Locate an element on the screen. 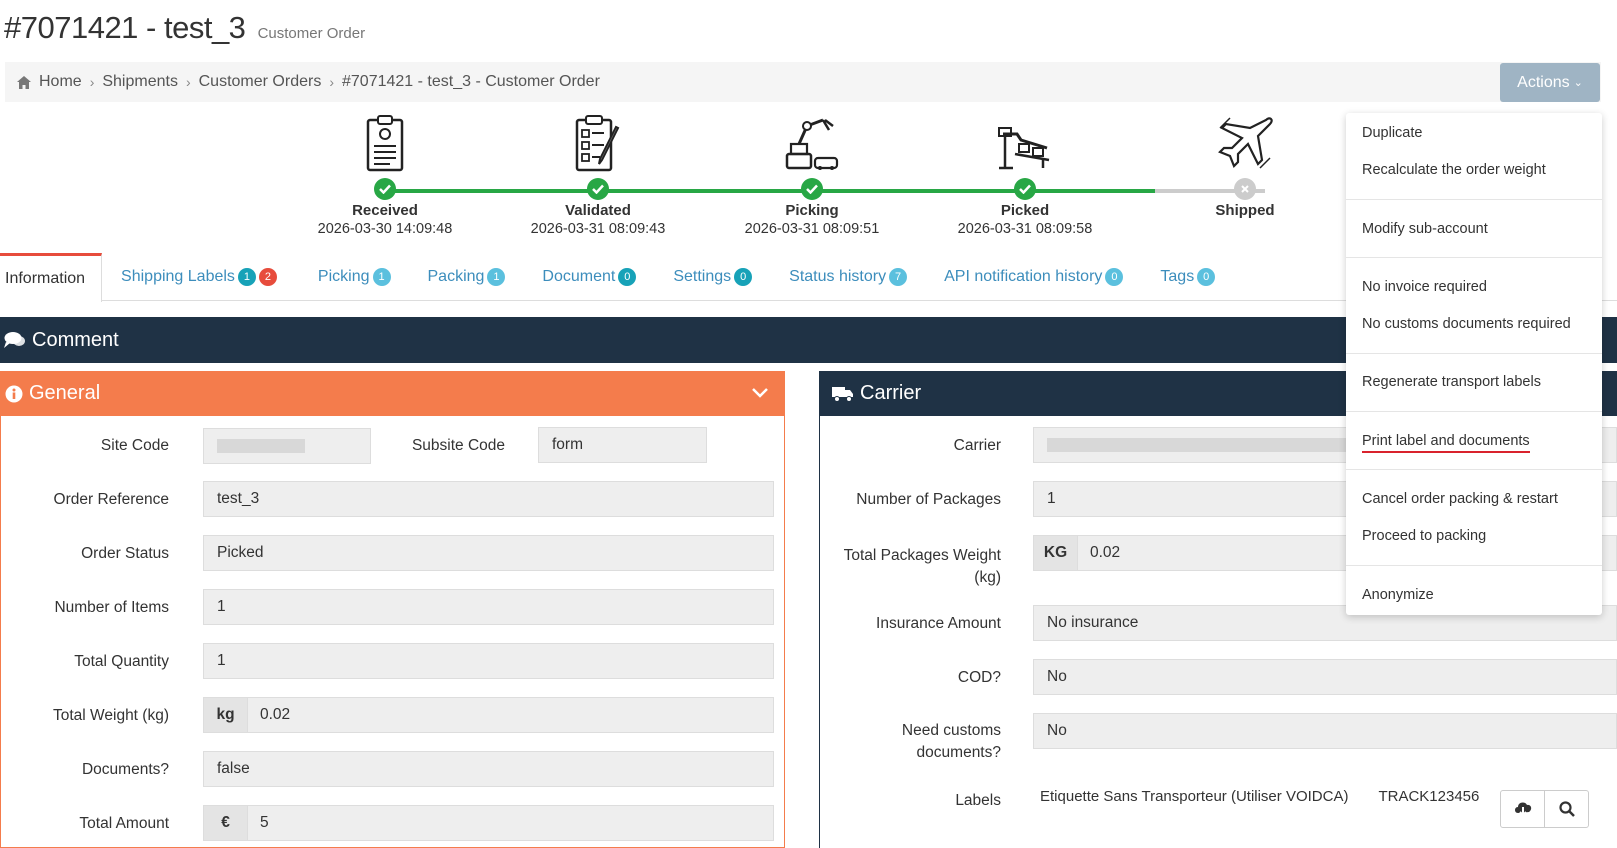 Image resolution: width=1617 pixels, height=848 pixels. step-time: 2026-03-31 08:09:43 is located at coordinates (598, 229).